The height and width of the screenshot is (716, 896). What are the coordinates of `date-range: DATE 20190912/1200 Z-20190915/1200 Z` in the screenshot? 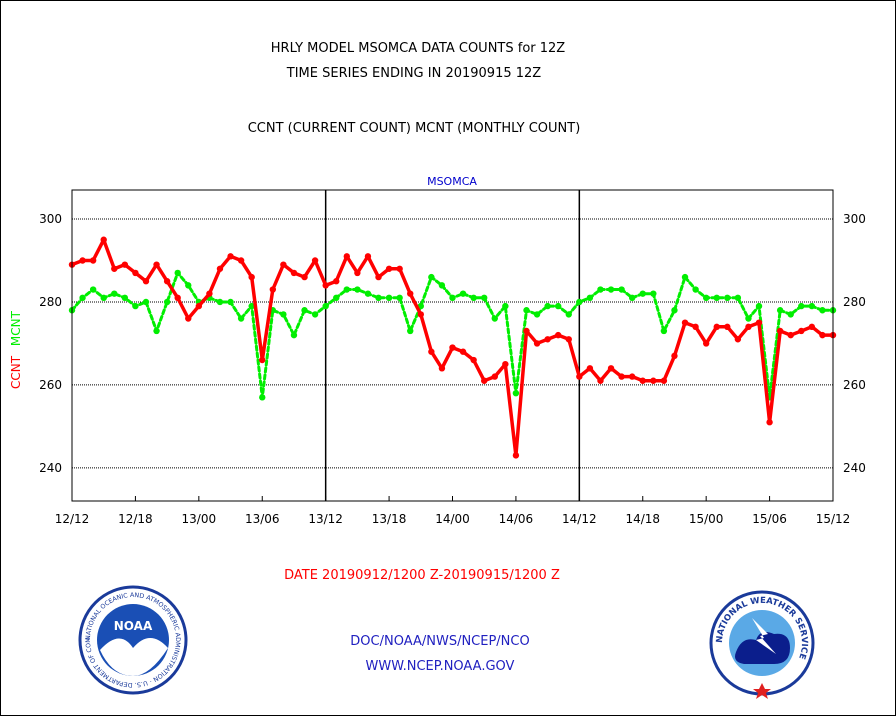 It's located at (422, 575).